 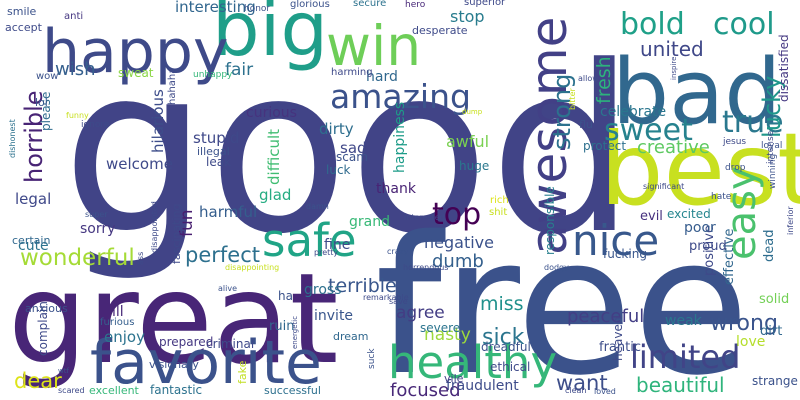 What do you see at coordinates (775, 381) in the screenshot?
I see `word-strange: strange` at bounding box center [775, 381].